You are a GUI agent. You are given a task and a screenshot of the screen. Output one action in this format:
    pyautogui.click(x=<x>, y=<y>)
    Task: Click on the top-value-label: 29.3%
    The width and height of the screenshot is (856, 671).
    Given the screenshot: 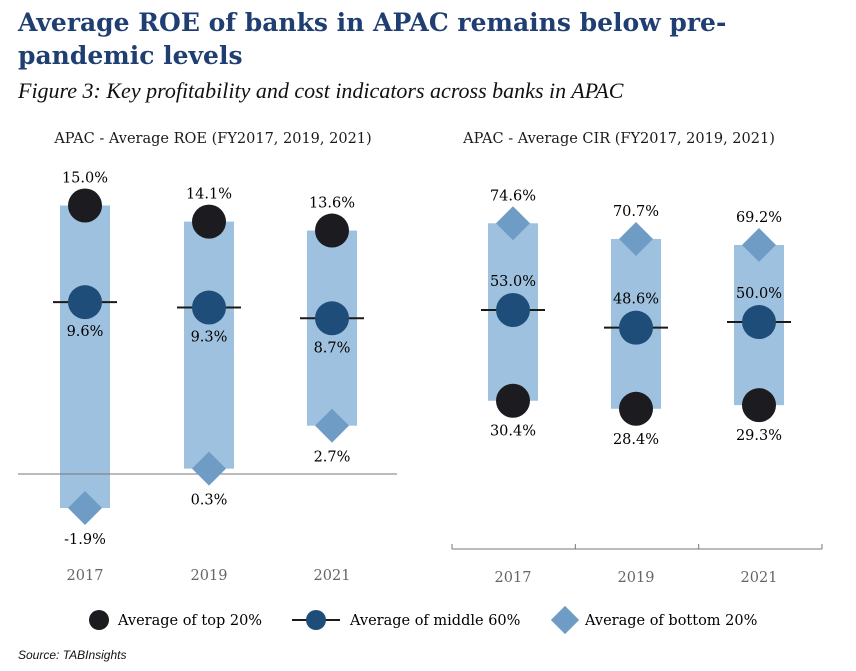 What is the action you would take?
    pyautogui.click(x=759, y=436)
    